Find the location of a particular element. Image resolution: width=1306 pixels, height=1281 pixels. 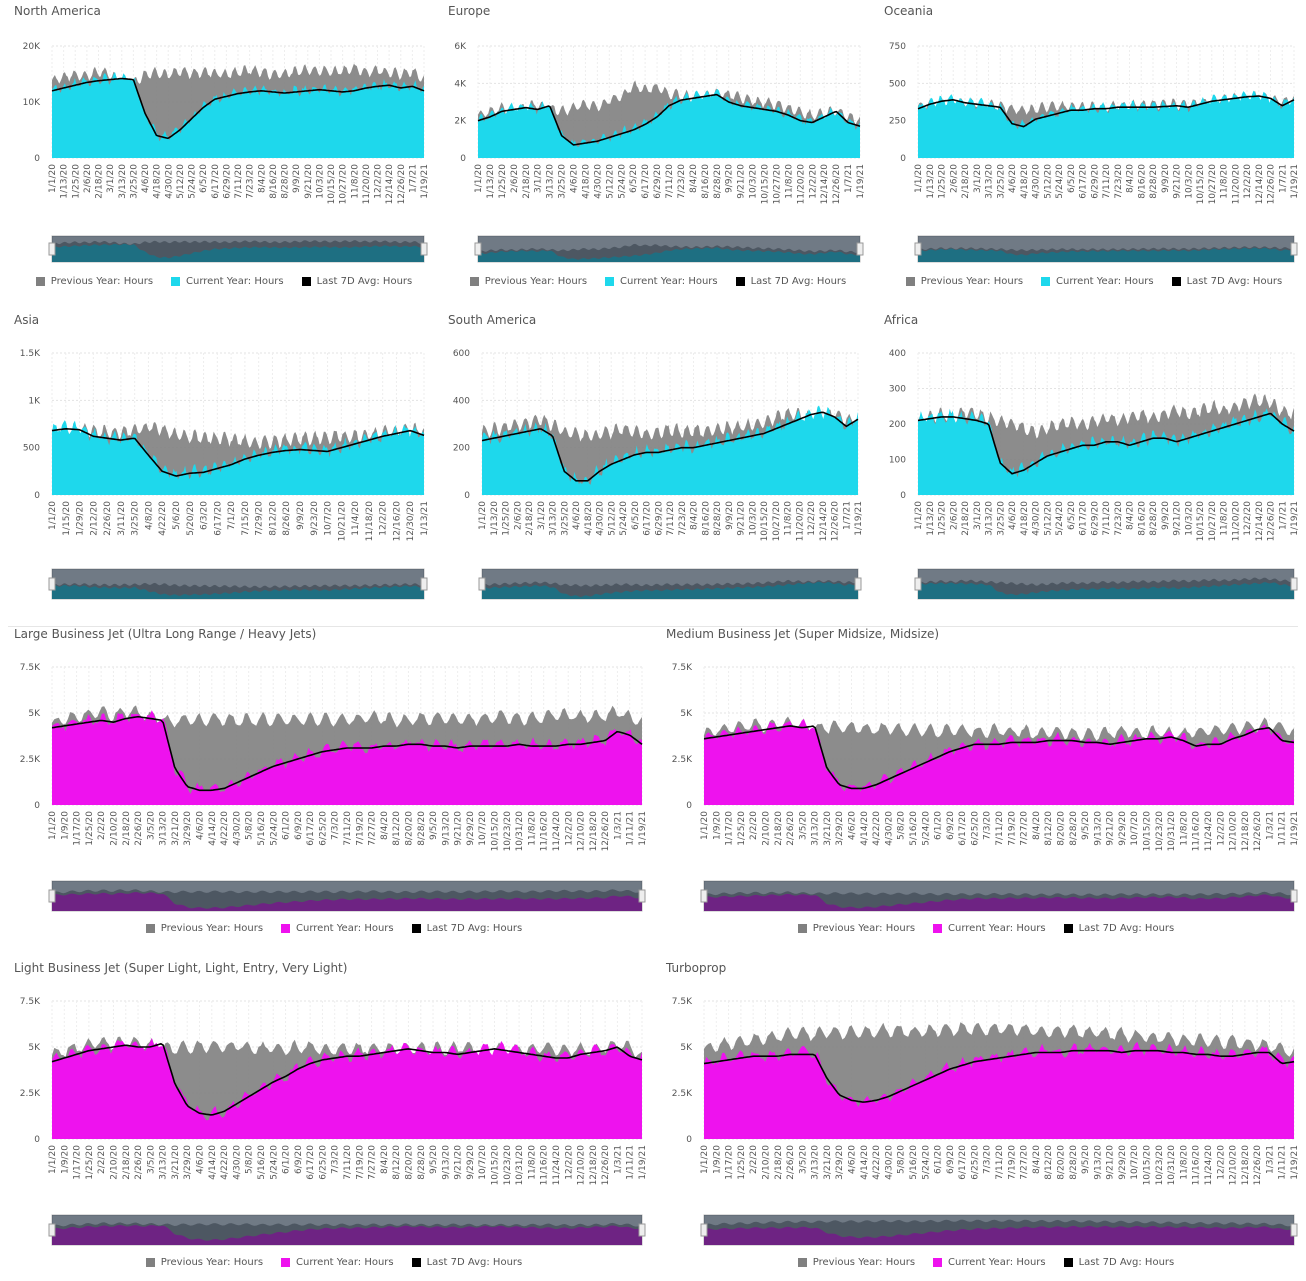

y-tick-label: 5K is located at coordinates (34, 1048).